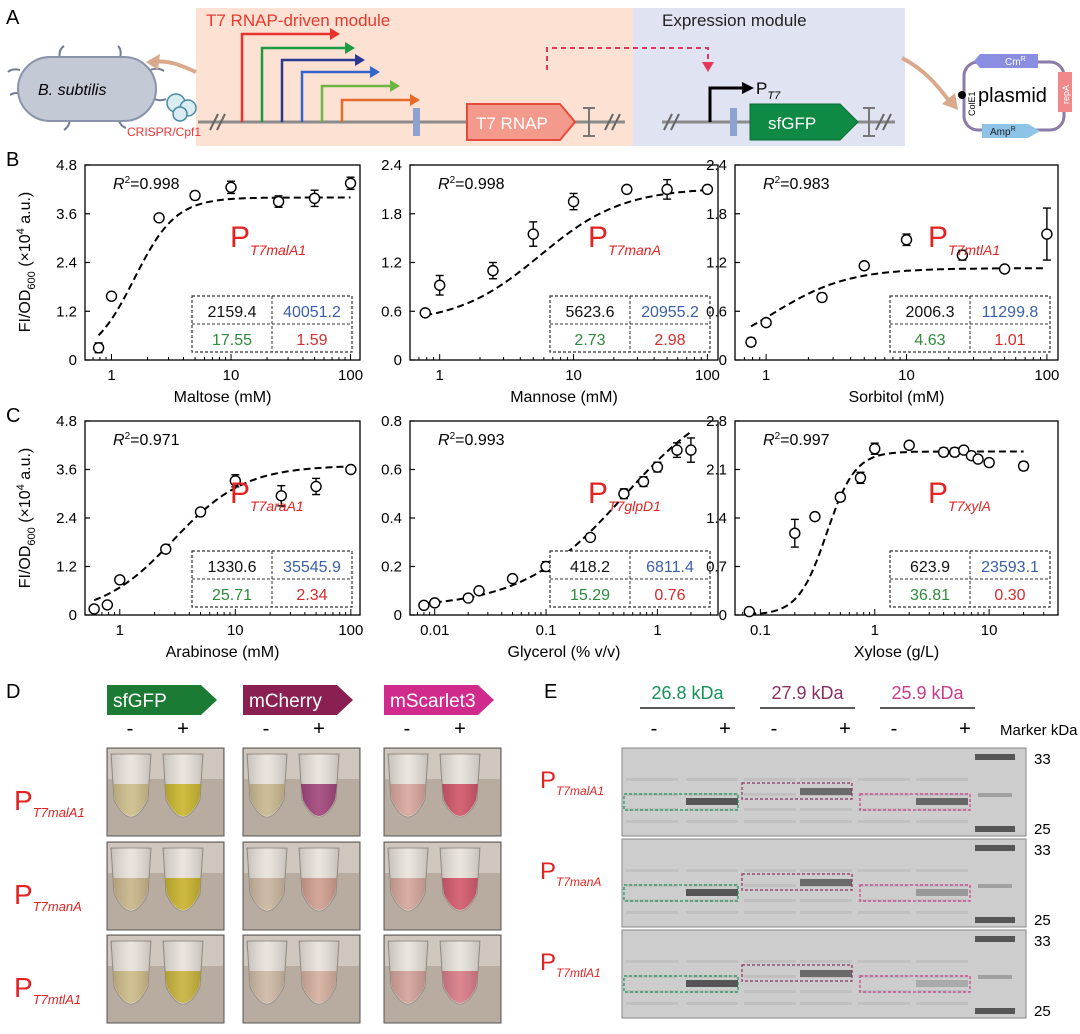  Describe the element at coordinates (146, 184) in the screenshot. I see `r-squared-label: R2=0.998` at that location.